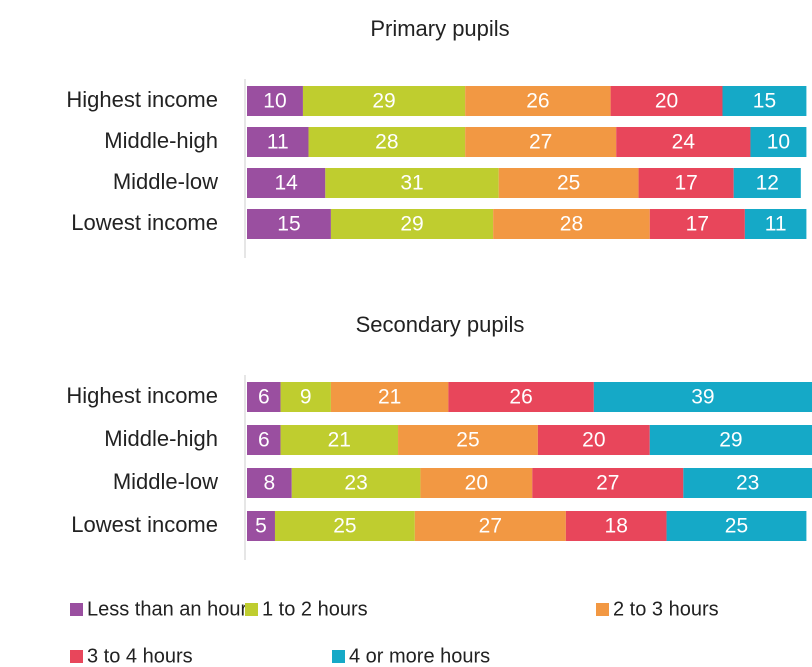  I want to click on segment-label: 8, so click(270, 483).